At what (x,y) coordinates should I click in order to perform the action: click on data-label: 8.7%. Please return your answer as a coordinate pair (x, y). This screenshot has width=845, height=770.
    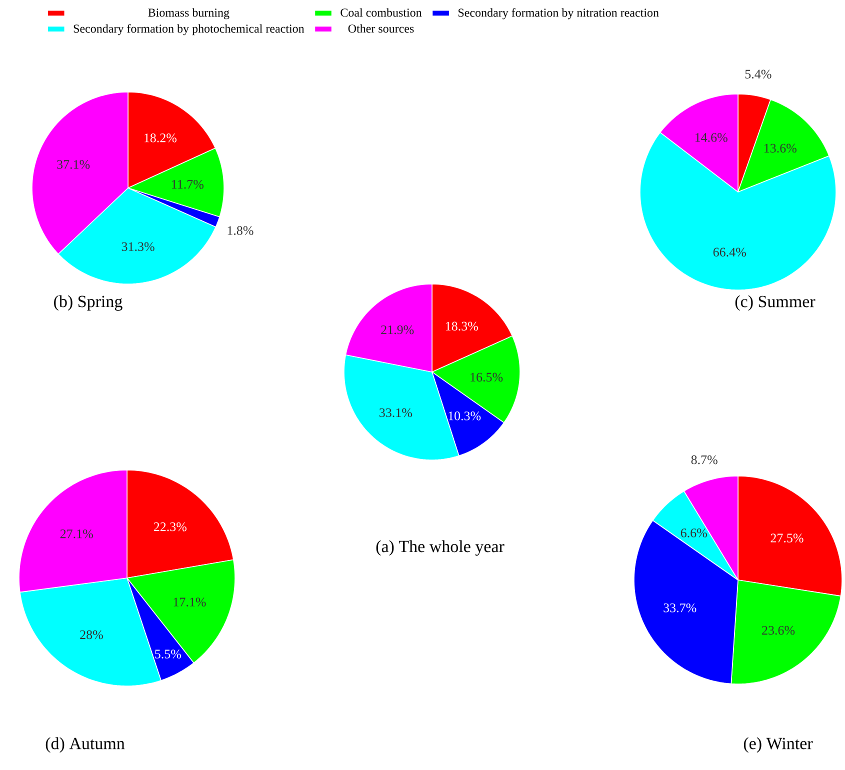
    Looking at the image, I should click on (704, 459).